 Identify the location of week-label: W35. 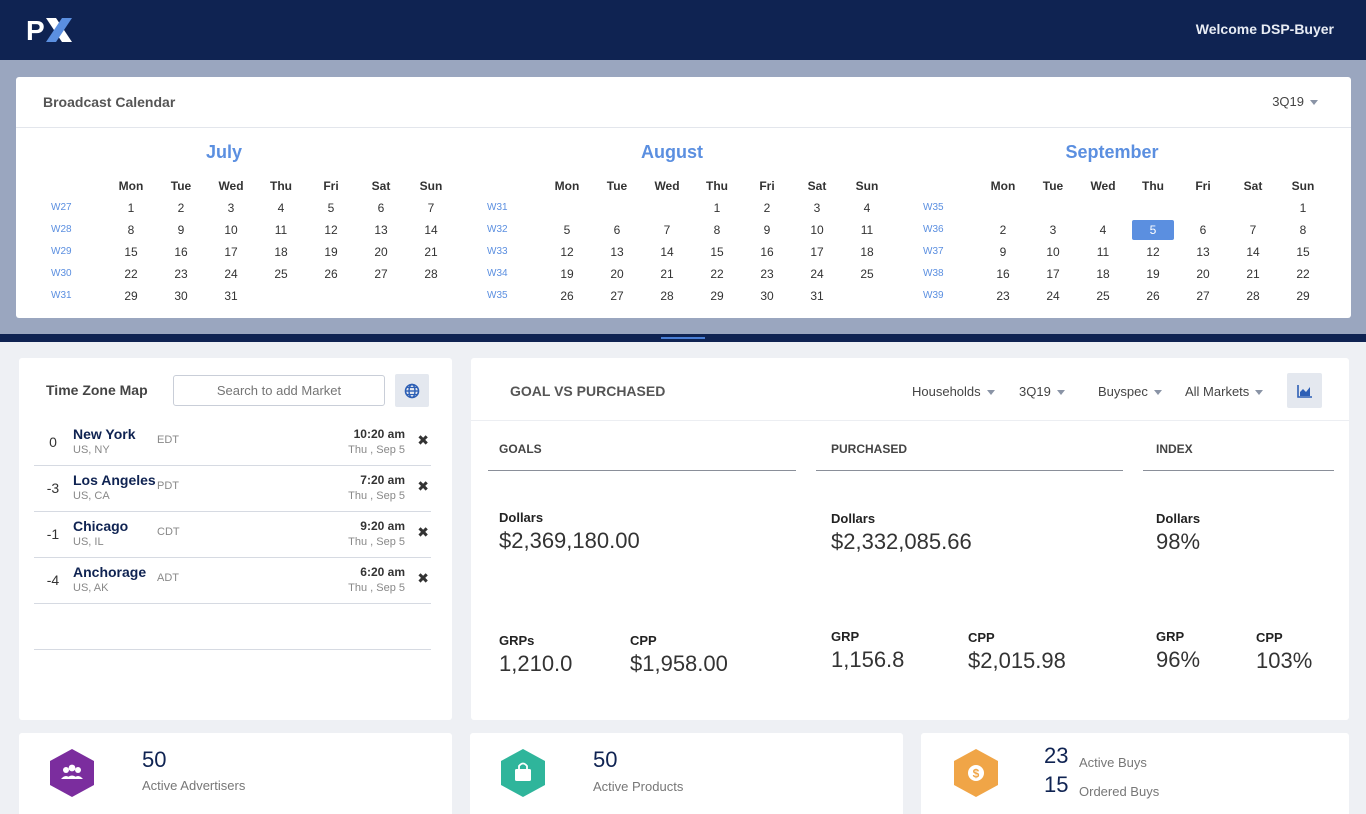
(933, 207).